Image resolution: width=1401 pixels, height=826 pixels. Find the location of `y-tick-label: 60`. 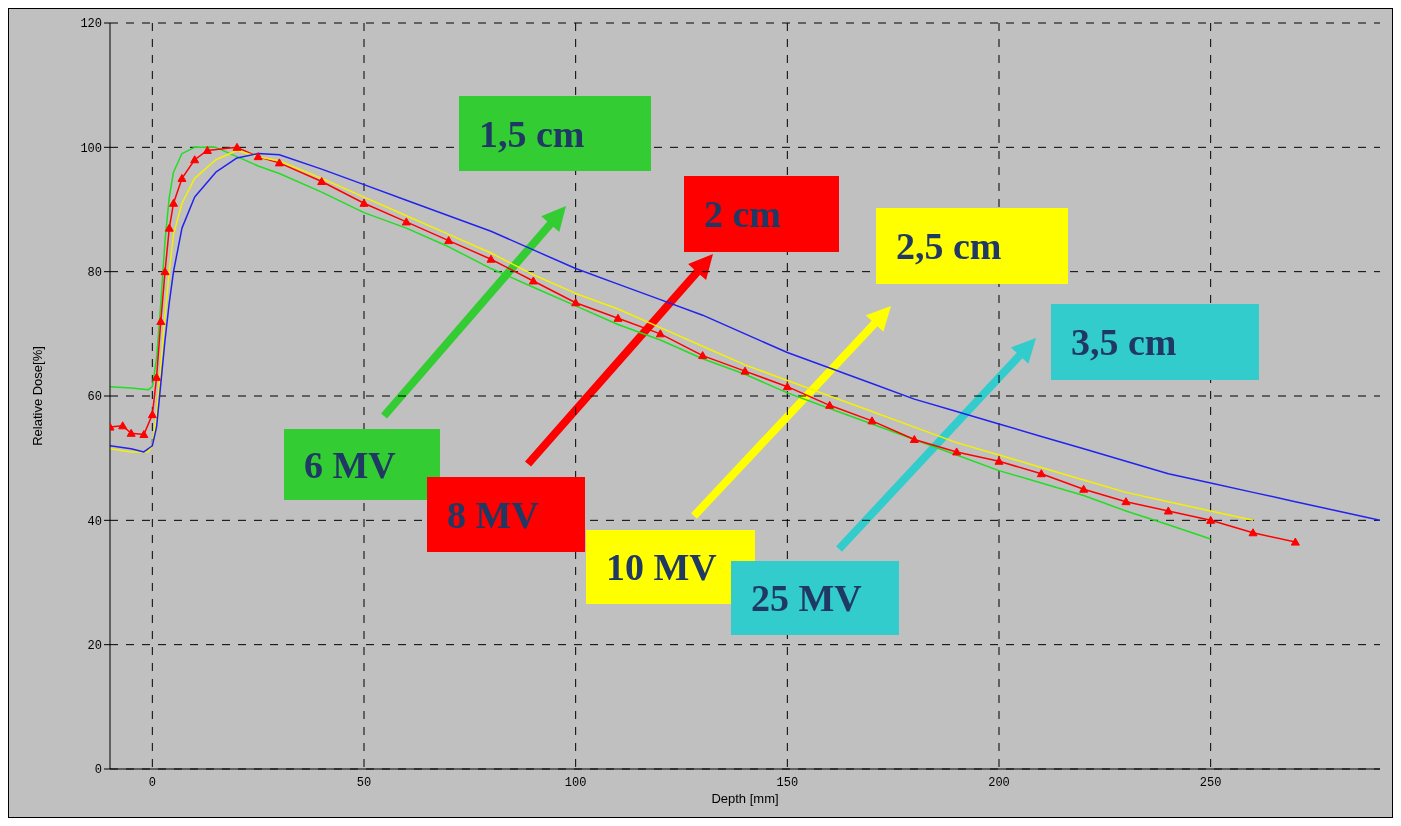

y-tick-label: 60 is located at coordinates (94, 397).